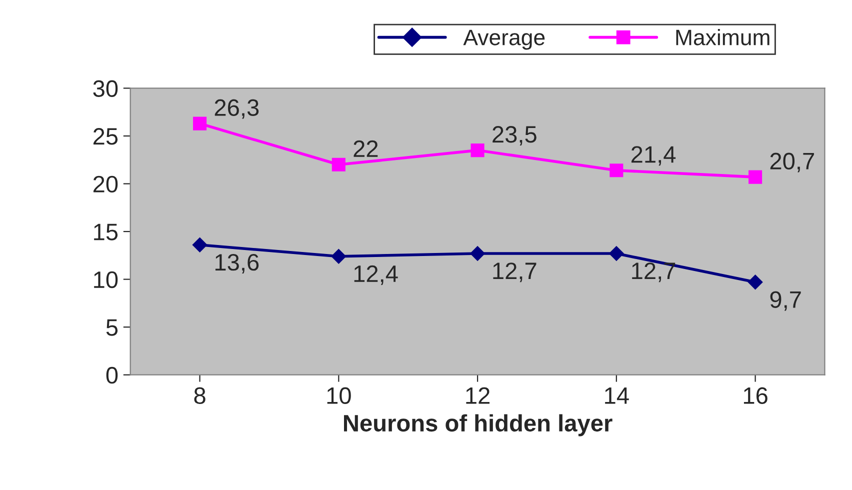 Image resolution: width=852 pixels, height=490 pixels. Describe the element at coordinates (106, 279) in the screenshot. I see `y-tick-label: 10` at that location.